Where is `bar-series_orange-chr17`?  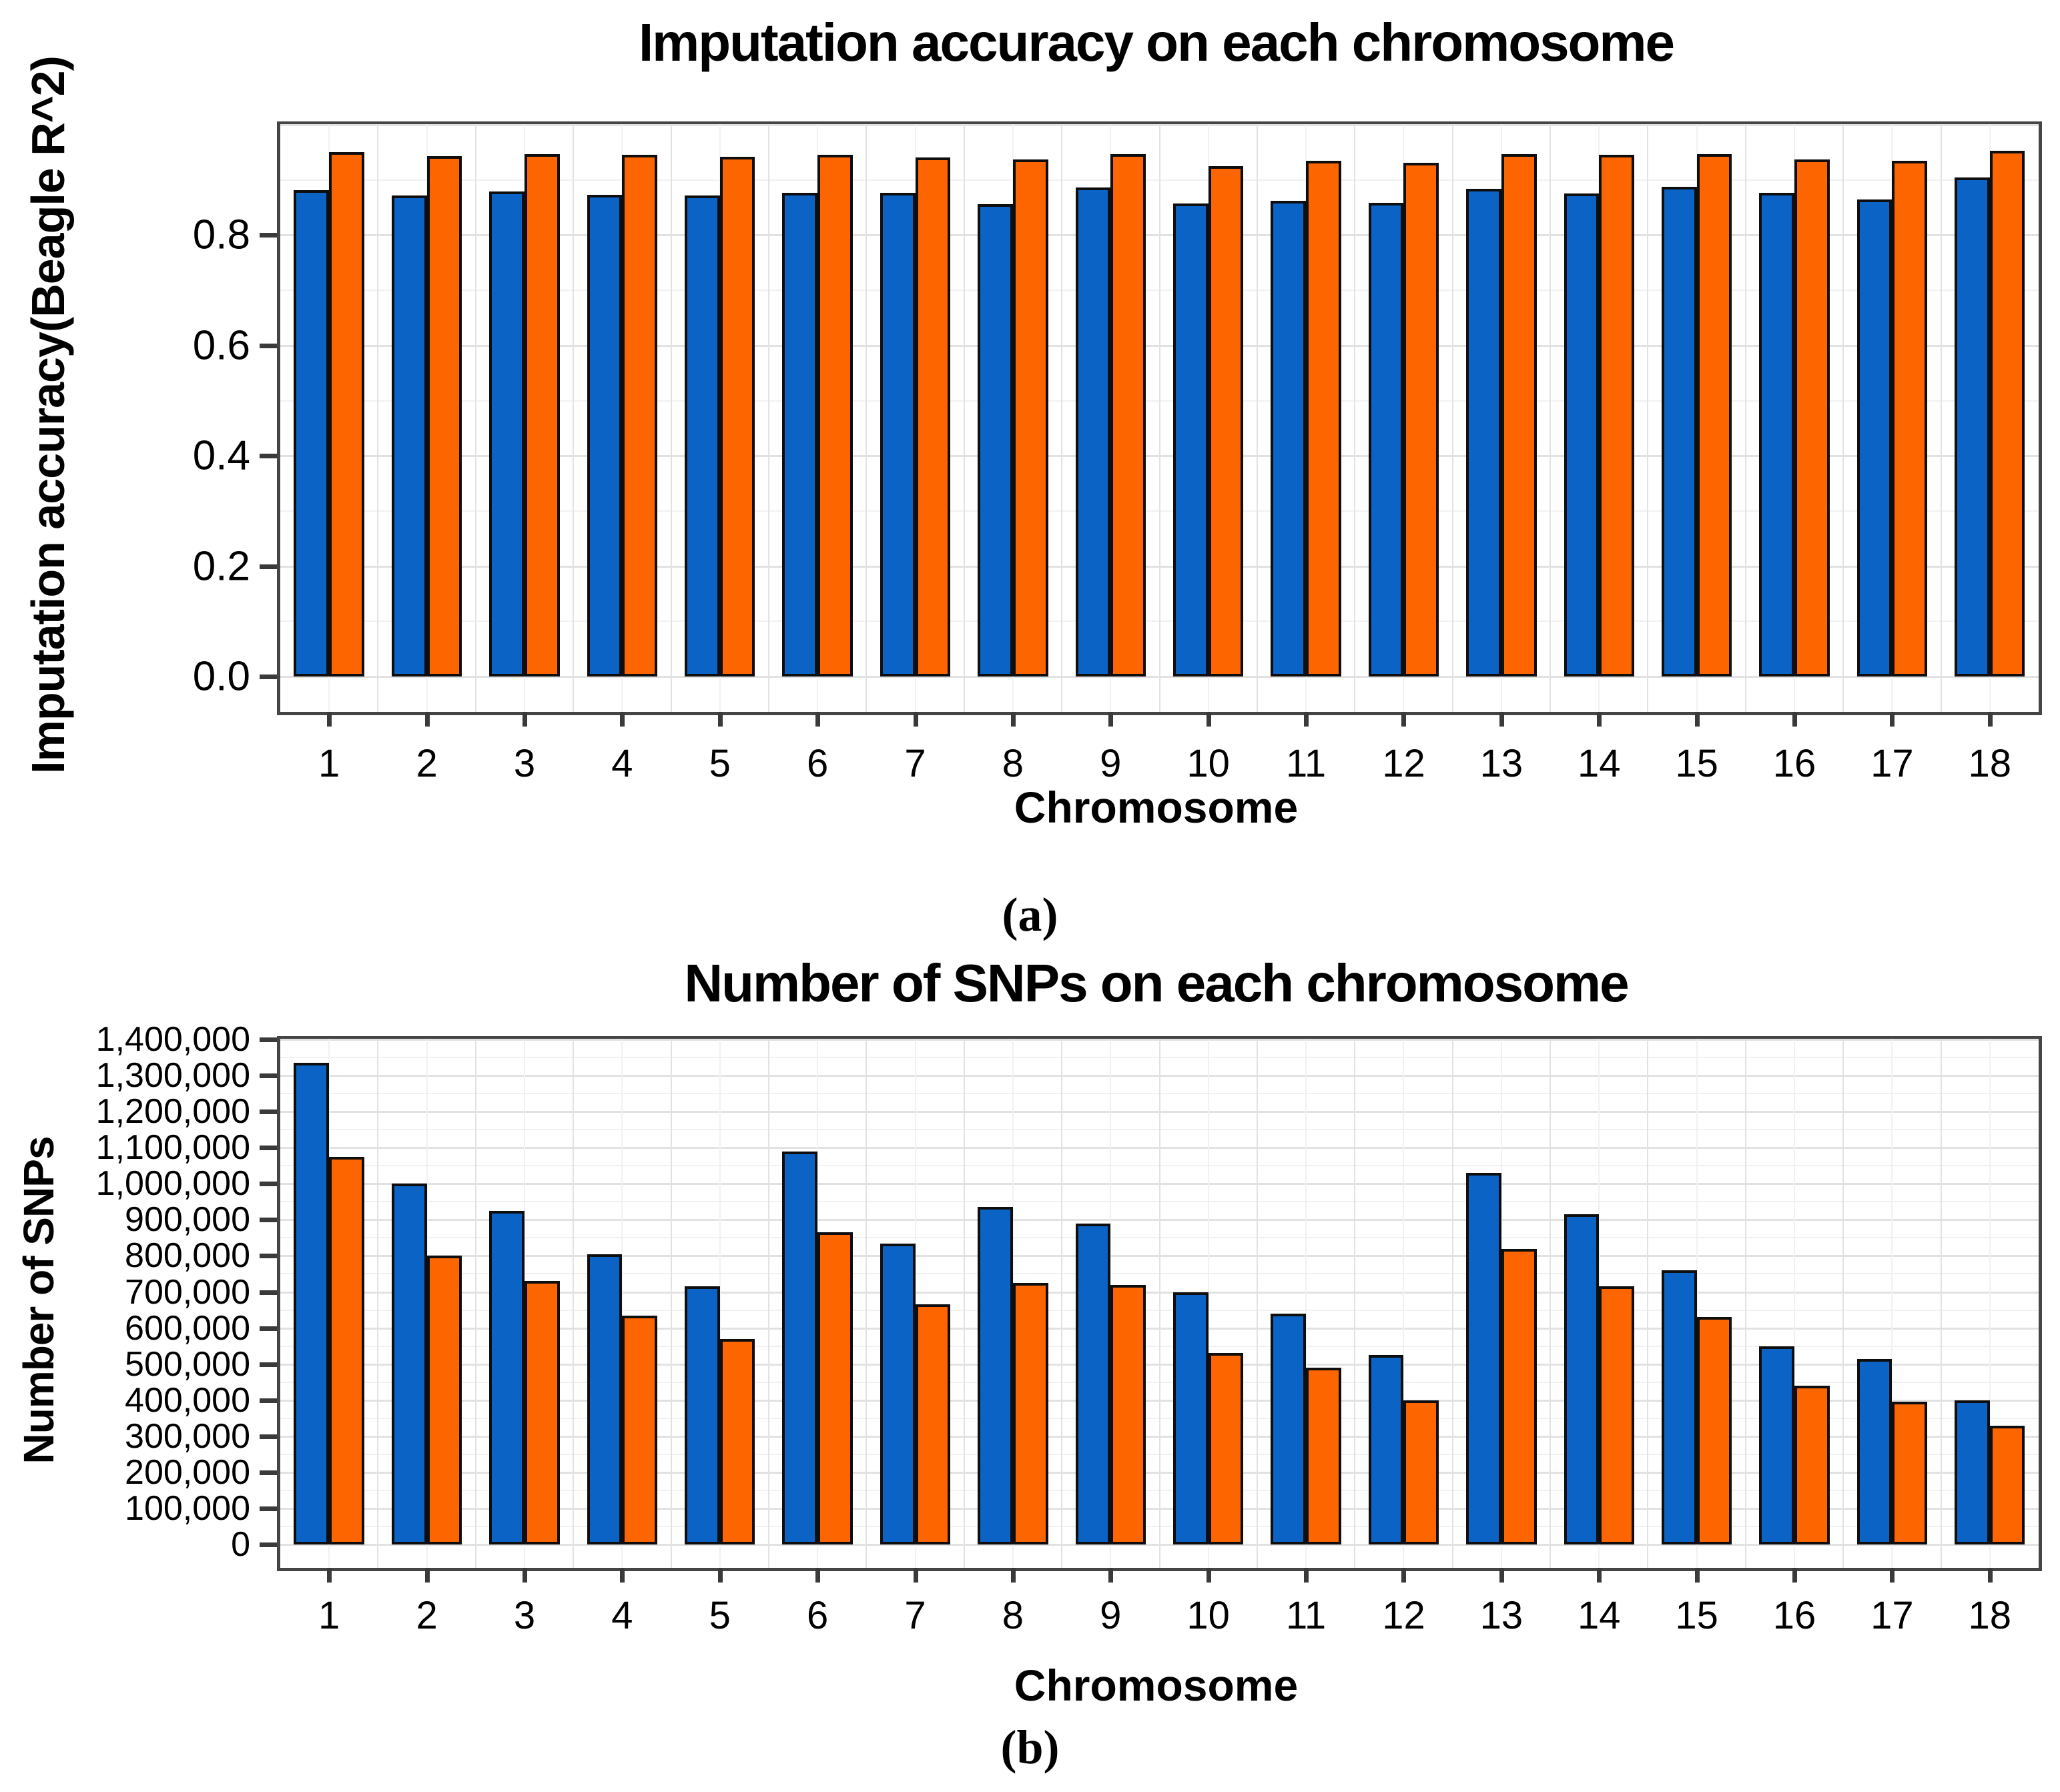
bar-series_orange-chr17 is located at coordinates (1910, 419).